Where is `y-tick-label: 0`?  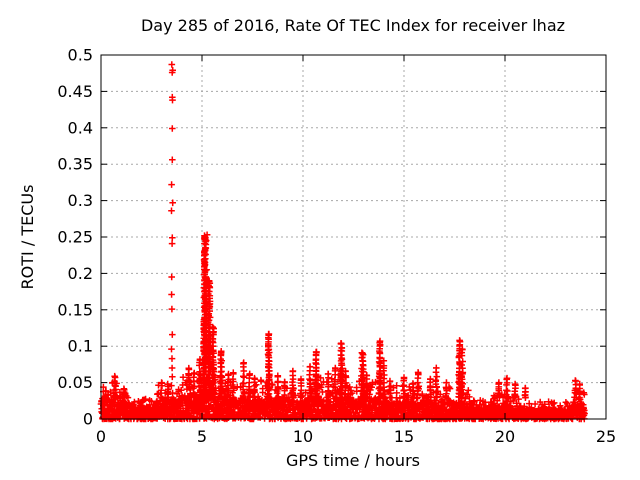 y-tick-label: 0 is located at coordinates (88, 419).